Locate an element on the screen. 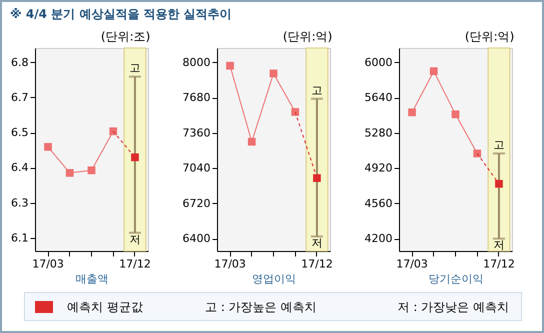 The image size is (544, 333). y-tick-label: 4200 is located at coordinates (378, 239).